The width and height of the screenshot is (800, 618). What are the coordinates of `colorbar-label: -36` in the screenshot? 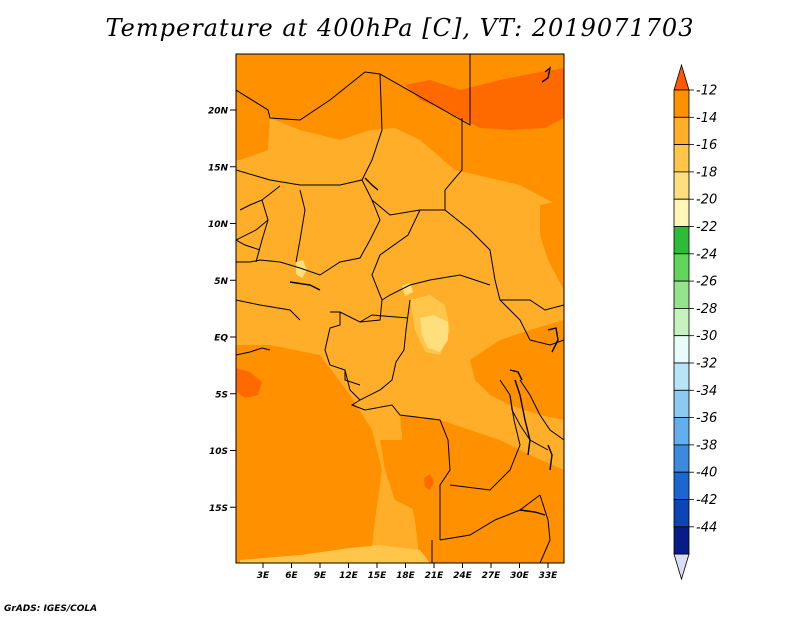 It's located at (706, 418).